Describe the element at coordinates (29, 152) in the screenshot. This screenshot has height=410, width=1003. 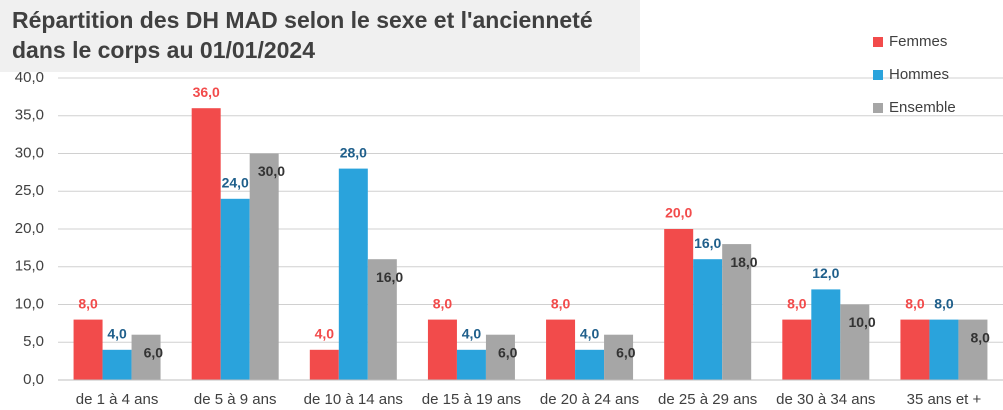
I see `y-tick-label: 30,0` at that location.